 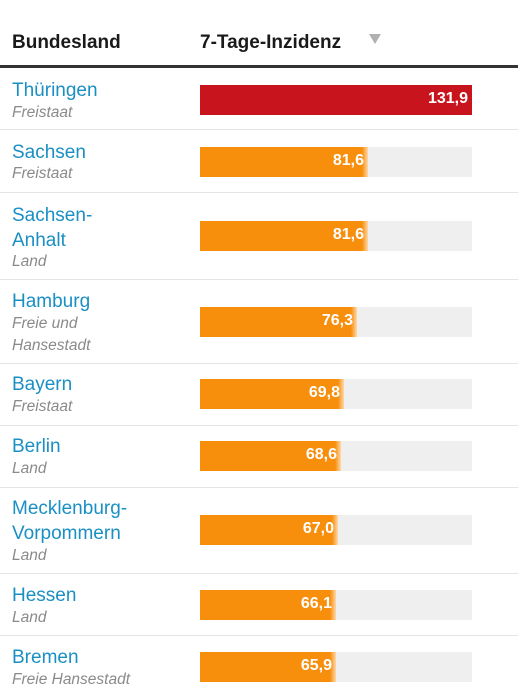 I want to click on incidence-value: 76,3, so click(x=337, y=320).